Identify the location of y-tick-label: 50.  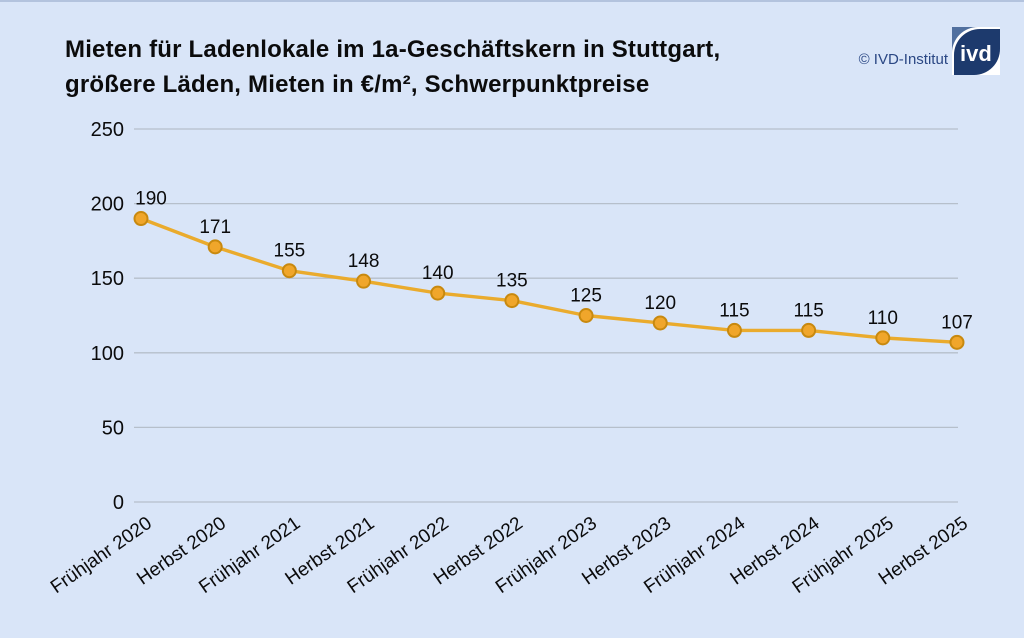
(113, 428).